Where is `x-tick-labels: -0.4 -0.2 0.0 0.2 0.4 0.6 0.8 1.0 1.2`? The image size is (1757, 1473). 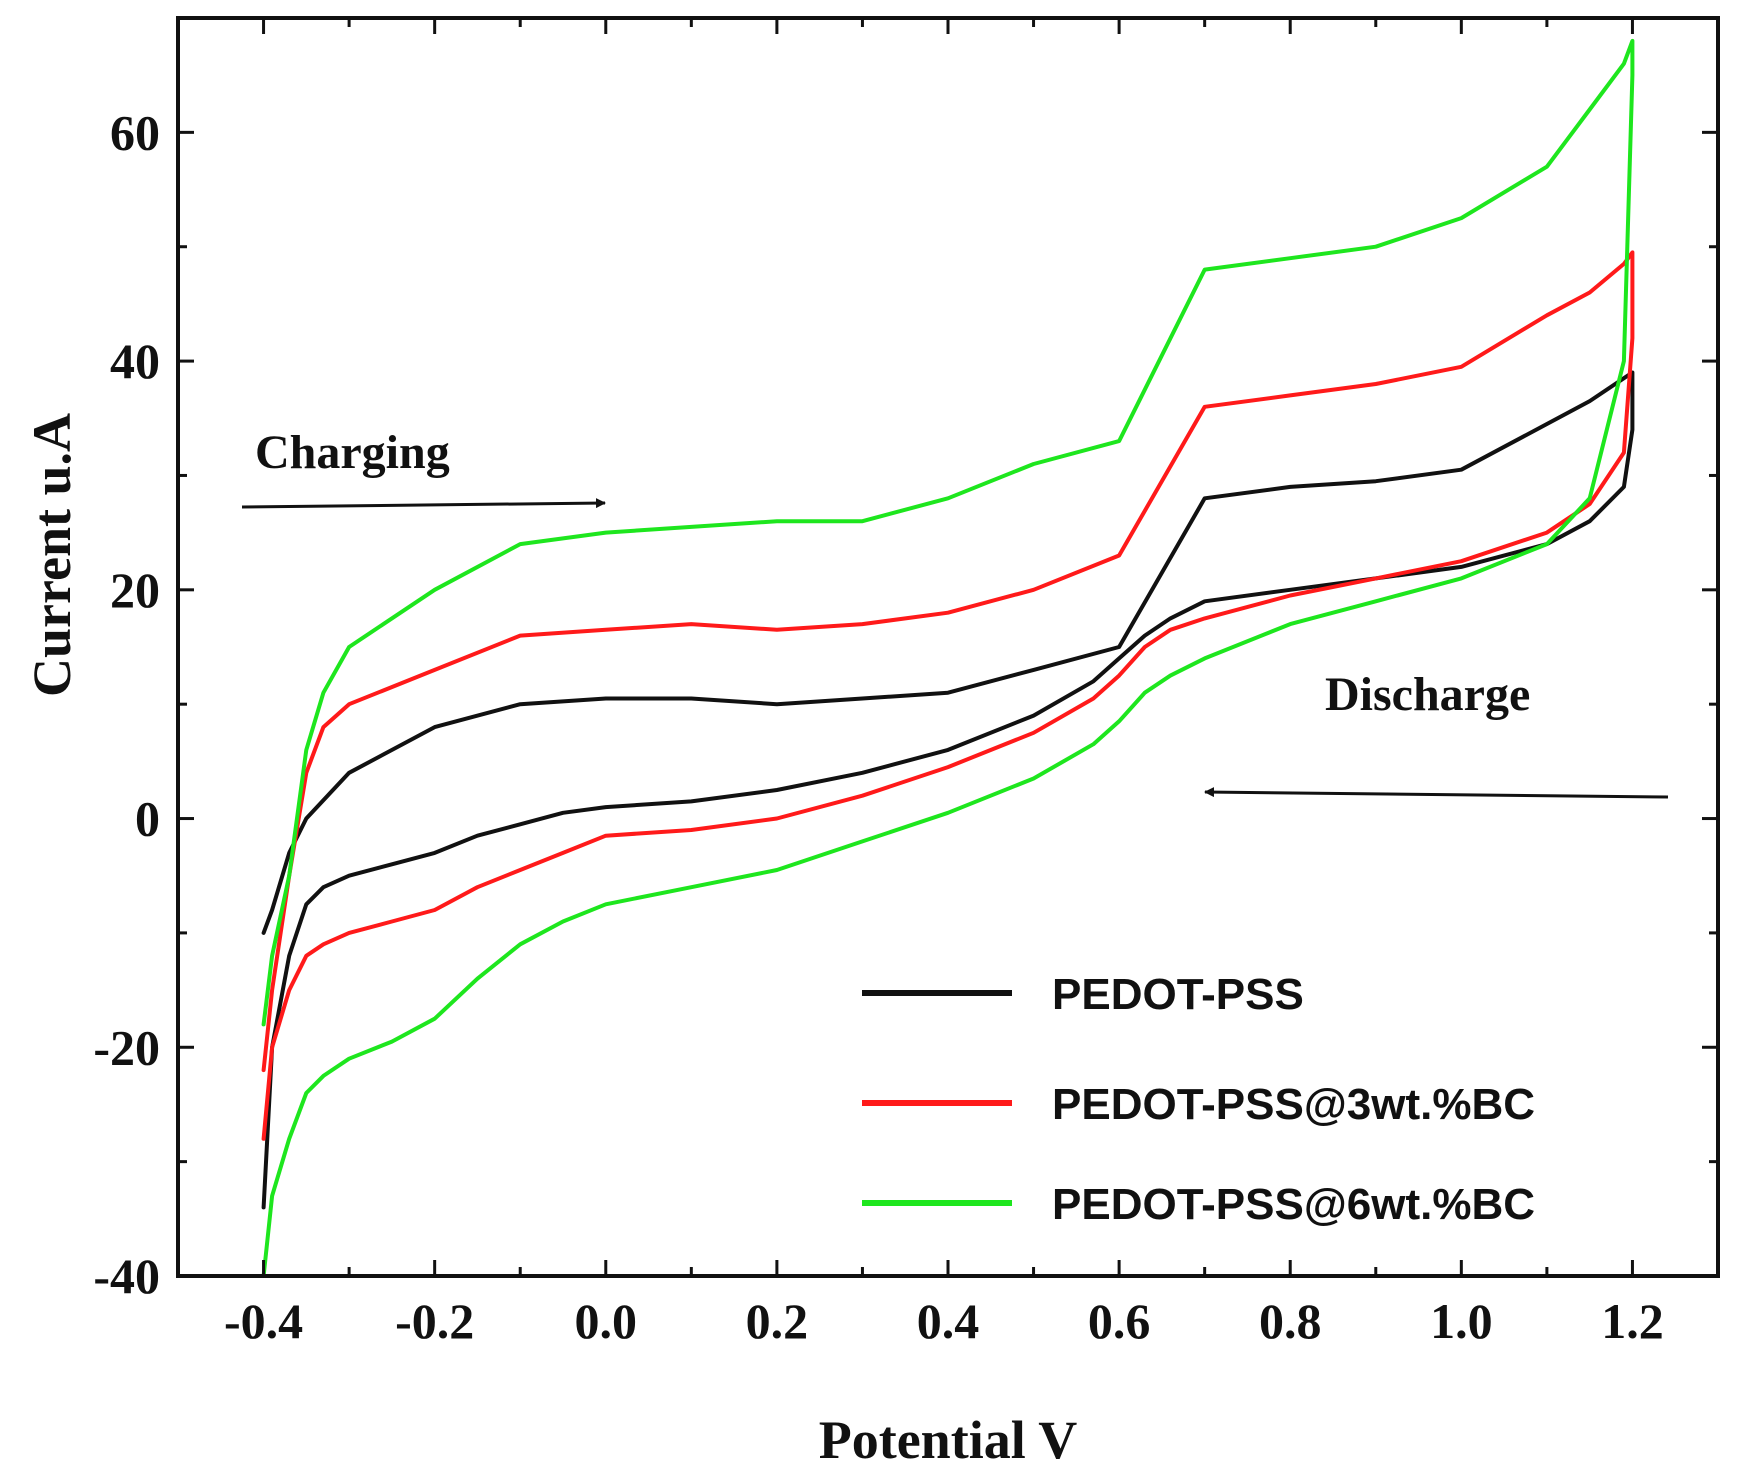
x-tick-labels: -0.4 -0.2 0.0 0.2 0.4 0.6 0.8 1.0 1.2 is located at coordinates (944, 1321).